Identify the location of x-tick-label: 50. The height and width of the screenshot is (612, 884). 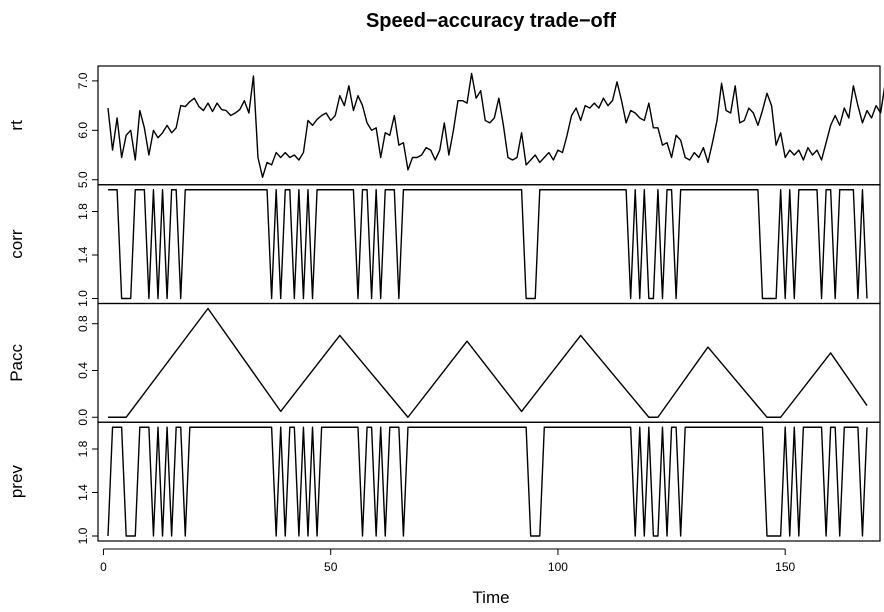
(331, 567).